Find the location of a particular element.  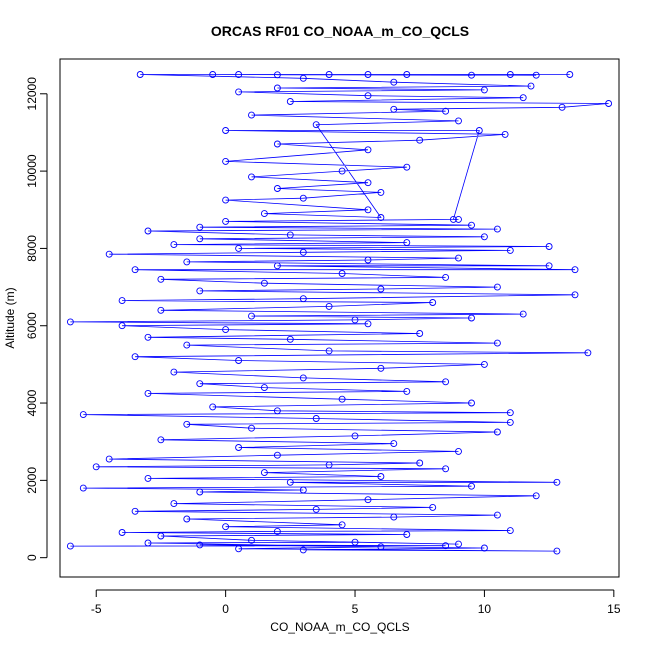

chart-title: ORCAS RF01 CO_NOAA_m_CO_QCLS is located at coordinates (340, 31).